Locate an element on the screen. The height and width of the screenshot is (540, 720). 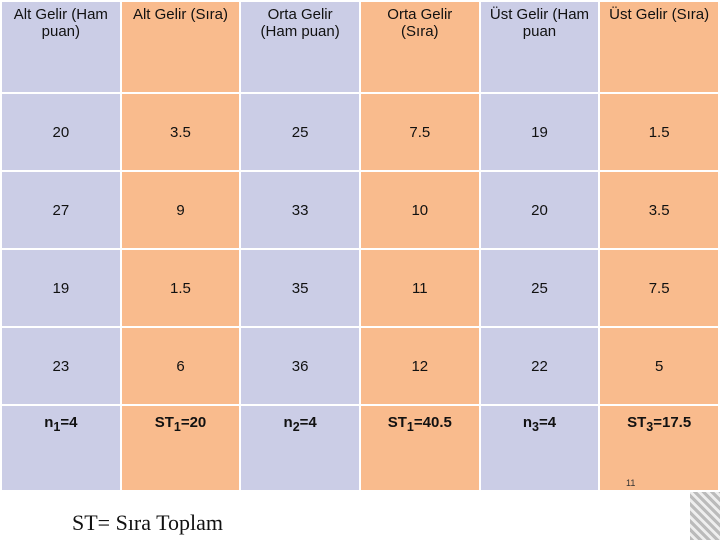
data-row: 19 1.5 35 11 25 7.5 is located at coordinates (360, 288).